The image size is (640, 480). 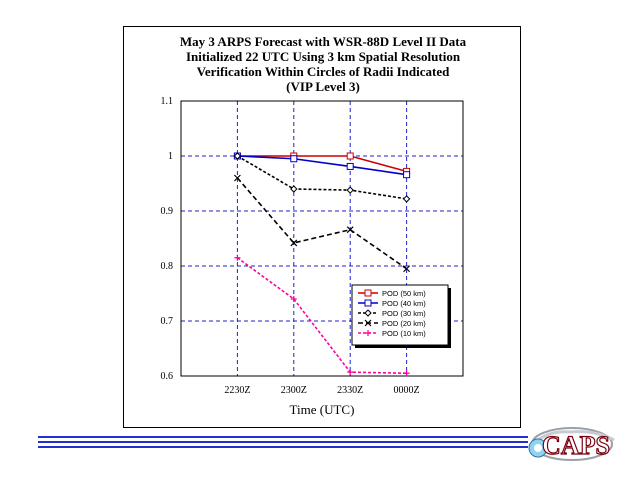 What do you see at coordinates (167, 211) in the screenshot?
I see `y-tick-label: 0.9` at bounding box center [167, 211].